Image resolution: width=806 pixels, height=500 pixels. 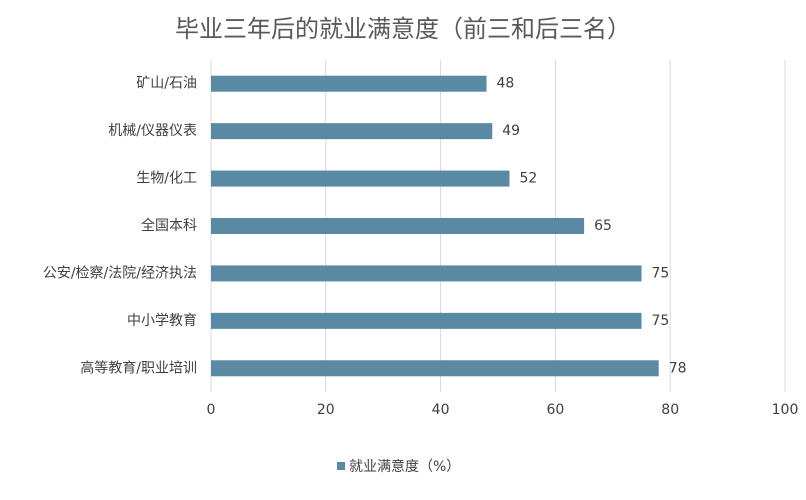 I want to click on x-tick-label: 40, so click(x=441, y=410).